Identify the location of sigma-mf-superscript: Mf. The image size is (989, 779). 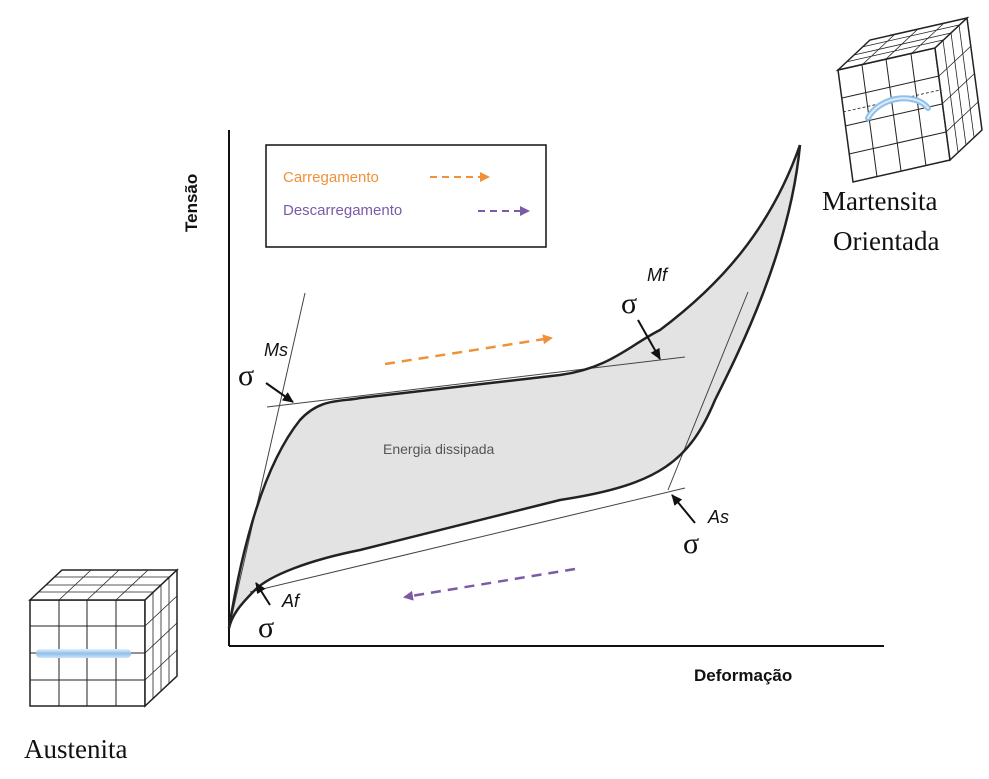
(658, 275).